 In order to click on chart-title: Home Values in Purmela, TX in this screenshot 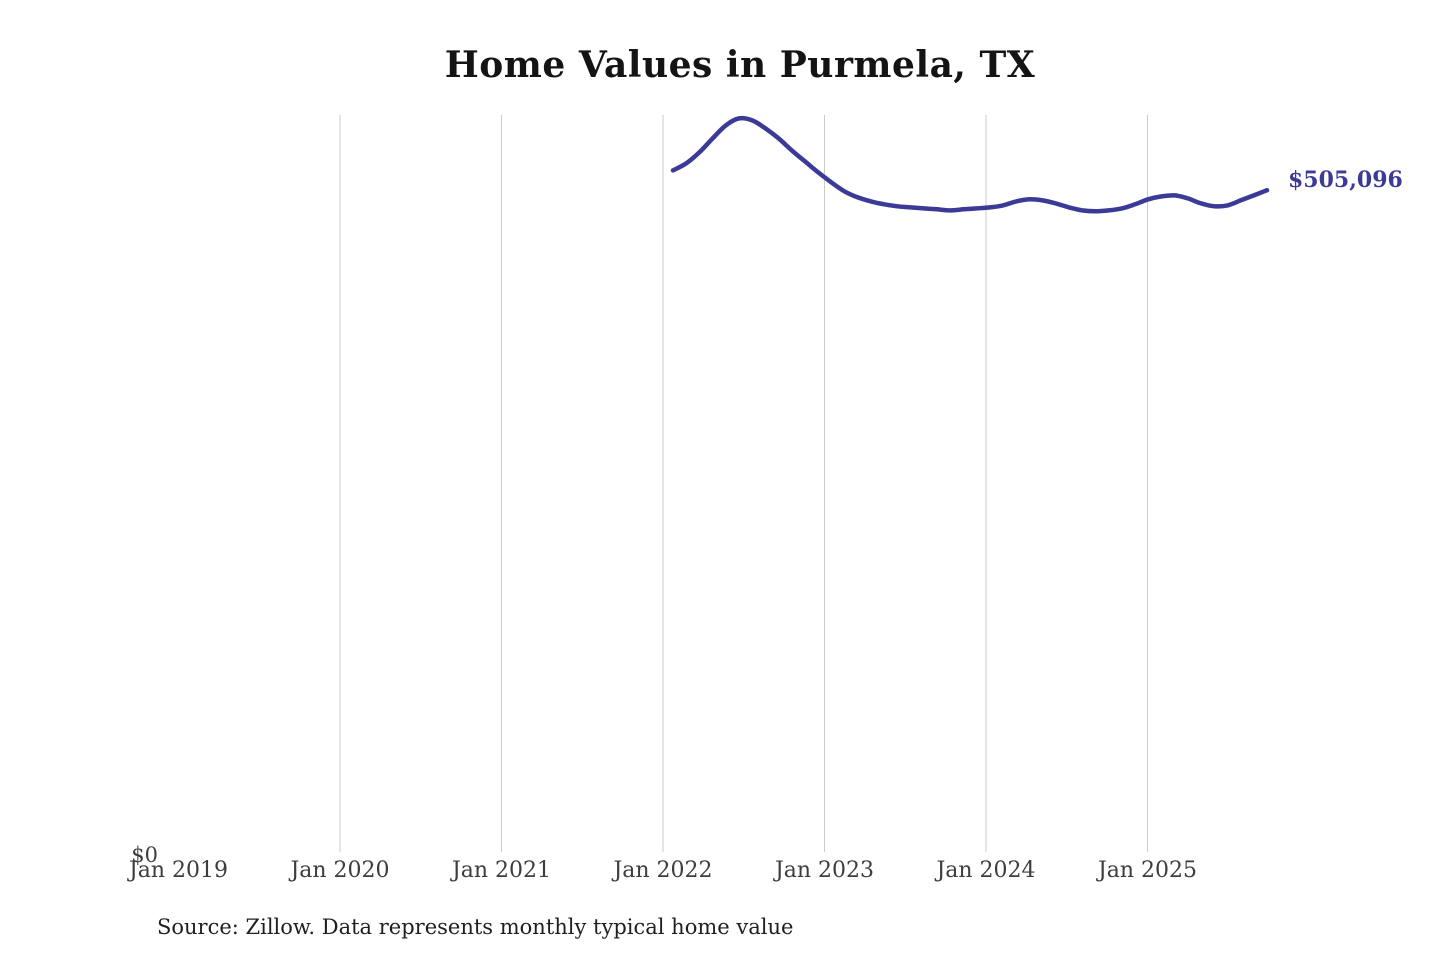, I will do `click(740, 65)`.